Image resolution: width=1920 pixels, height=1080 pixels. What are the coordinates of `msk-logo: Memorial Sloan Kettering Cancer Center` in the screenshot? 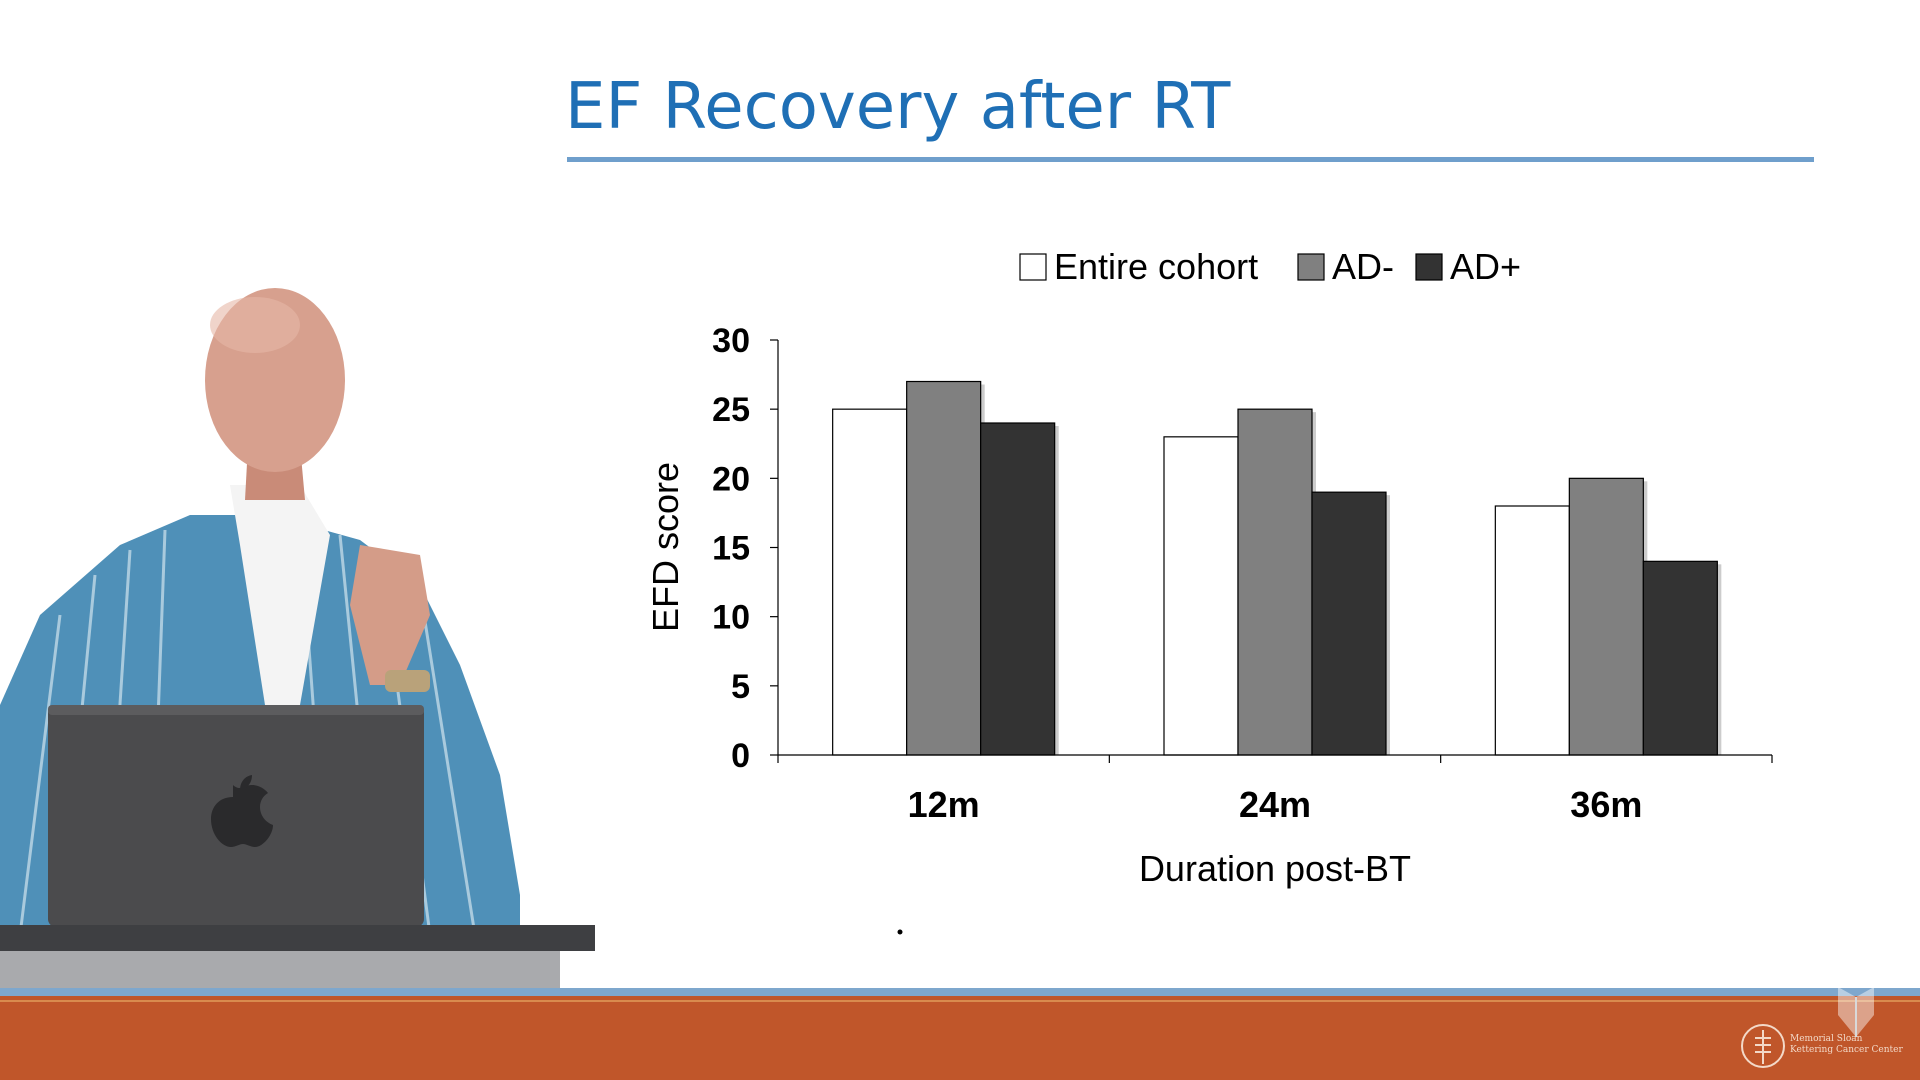 It's located at (1825, 1046).